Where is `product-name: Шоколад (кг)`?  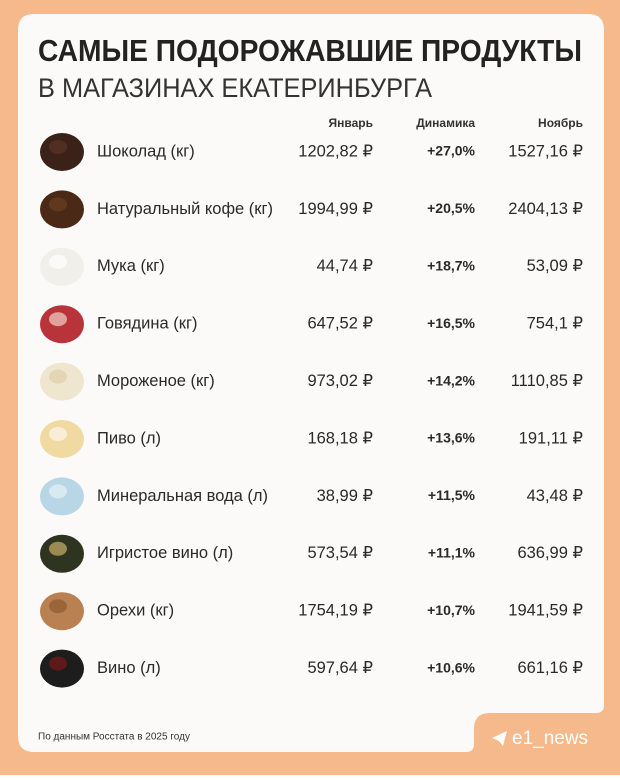
product-name: Шоколад (кг) is located at coordinates (146, 151).